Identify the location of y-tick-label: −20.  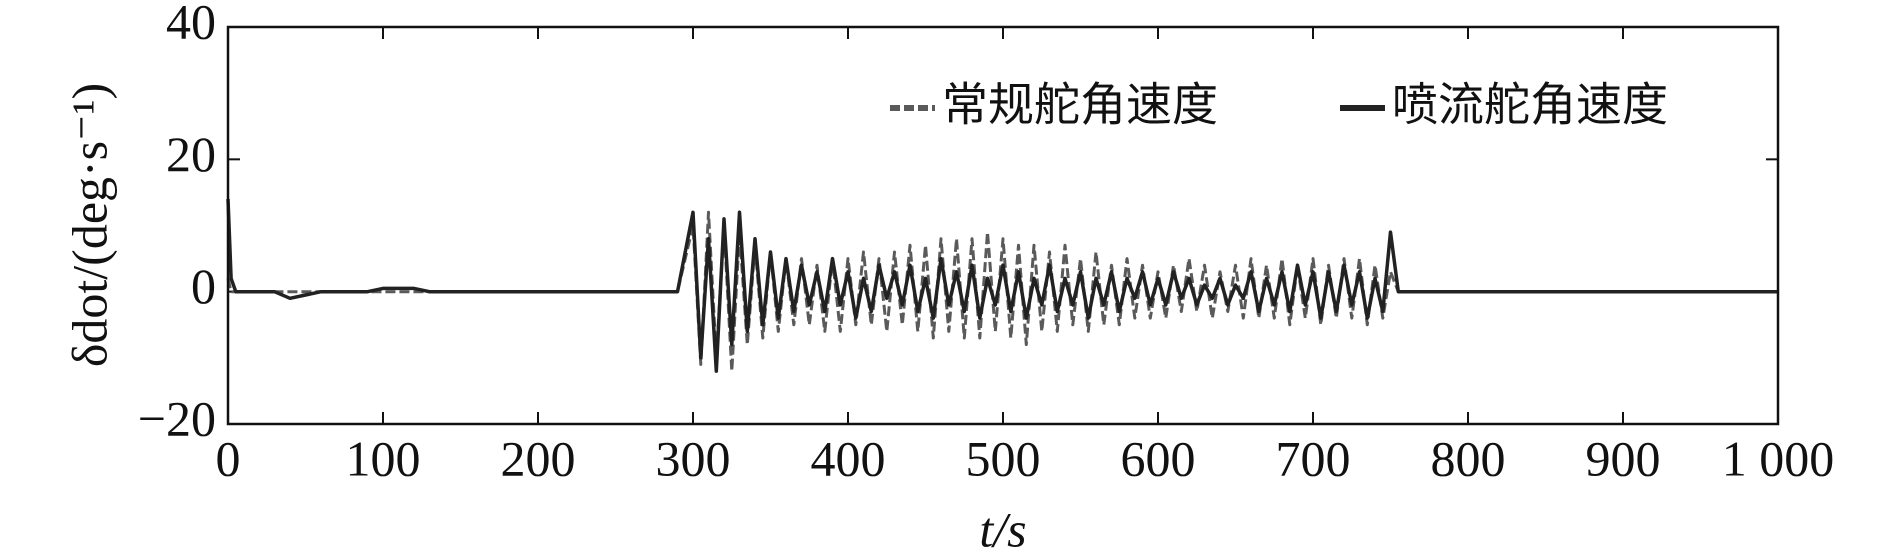
(177, 418).